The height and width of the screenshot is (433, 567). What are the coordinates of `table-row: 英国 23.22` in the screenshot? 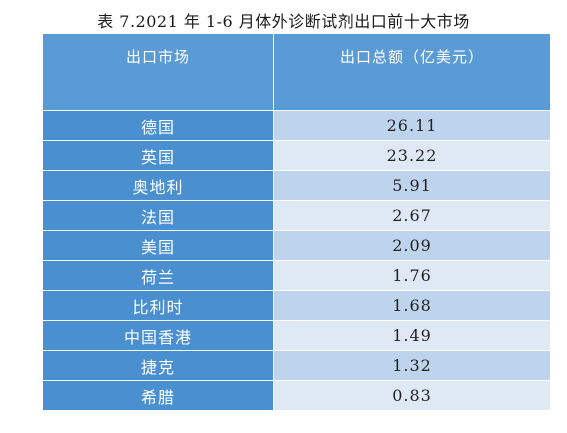 It's located at (296, 155).